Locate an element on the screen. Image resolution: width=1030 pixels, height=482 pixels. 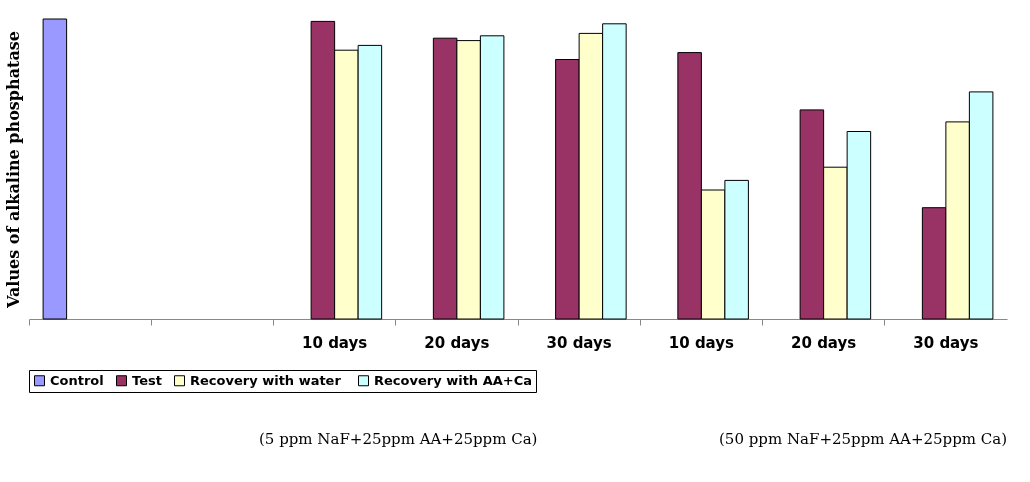
legend-label: Recovery with AA+Ca is located at coordinates (453, 380).